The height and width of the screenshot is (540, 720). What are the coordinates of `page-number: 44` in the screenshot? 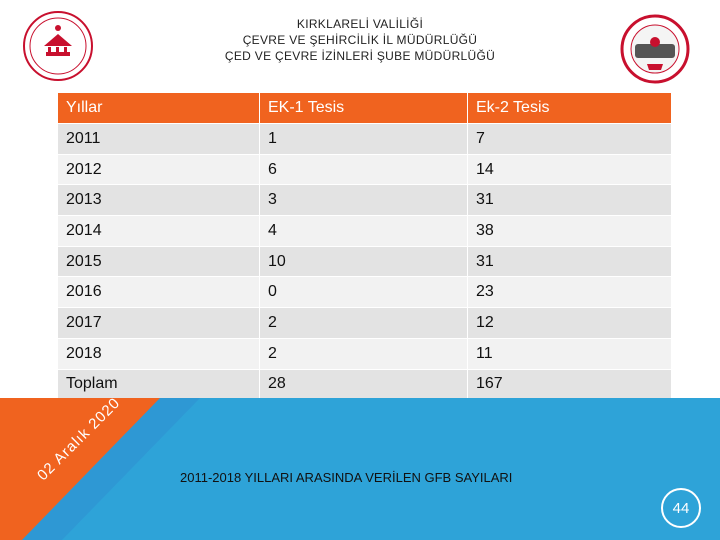 It's located at (681, 508).